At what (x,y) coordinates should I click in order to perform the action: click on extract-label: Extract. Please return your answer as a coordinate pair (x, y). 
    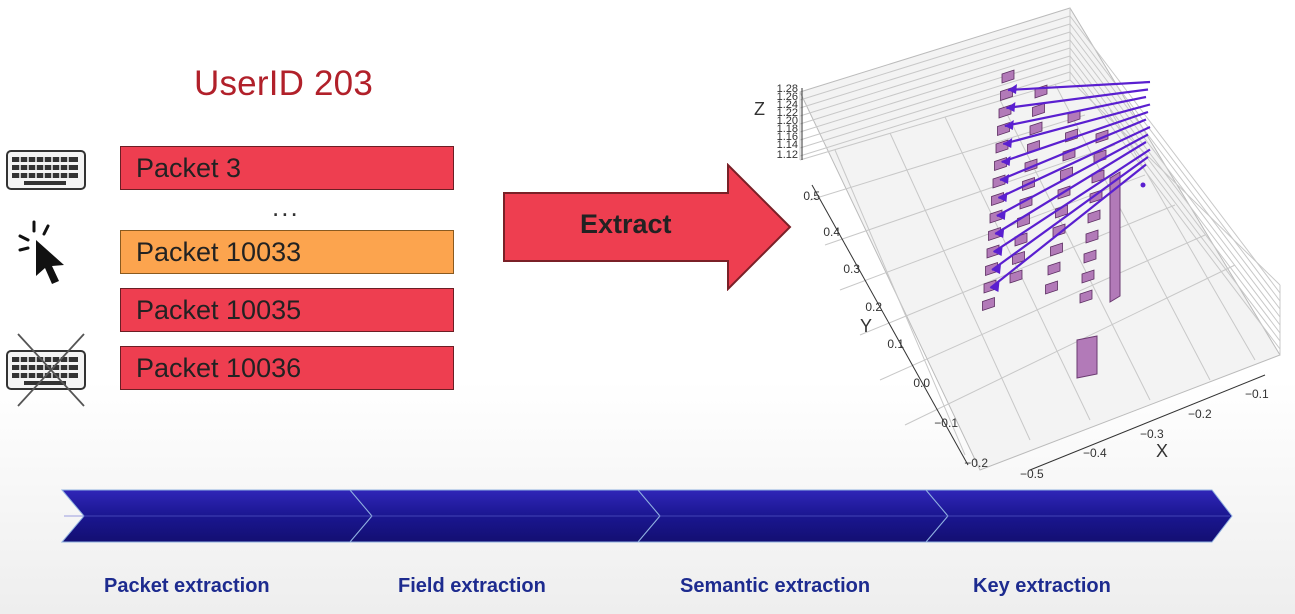
    Looking at the image, I should click on (626, 224).